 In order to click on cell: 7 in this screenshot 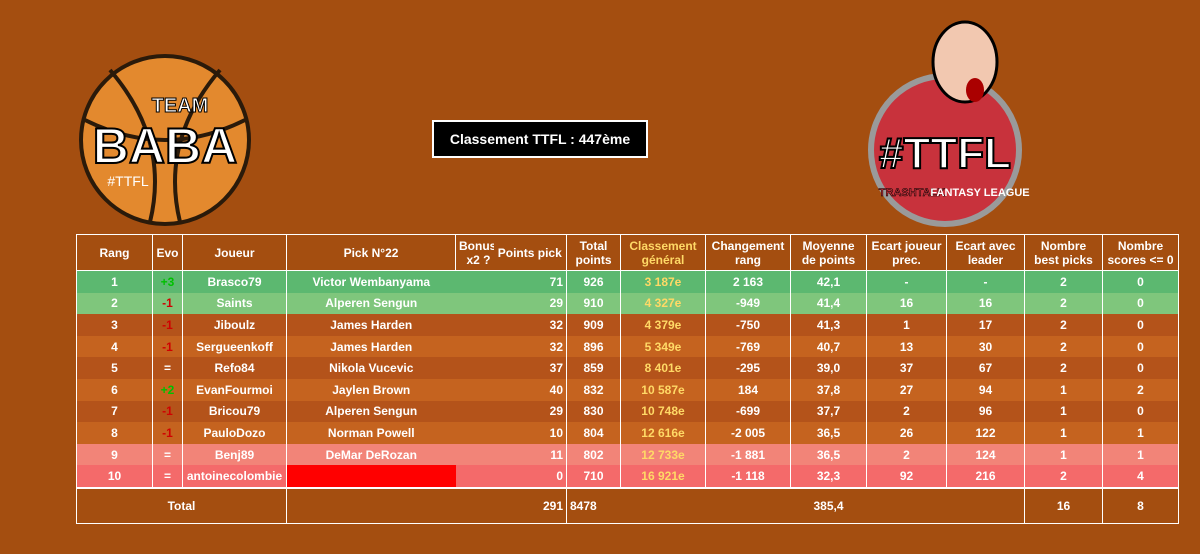, I will do `click(114, 411)`.